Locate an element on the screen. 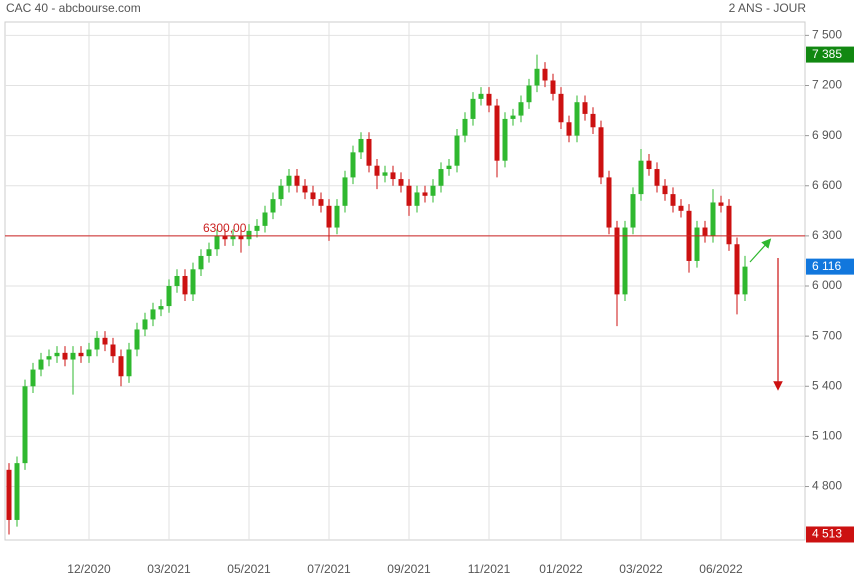 The width and height of the screenshot is (855, 585). x-tick-label: 05/2021 is located at coordinates (249, 569).